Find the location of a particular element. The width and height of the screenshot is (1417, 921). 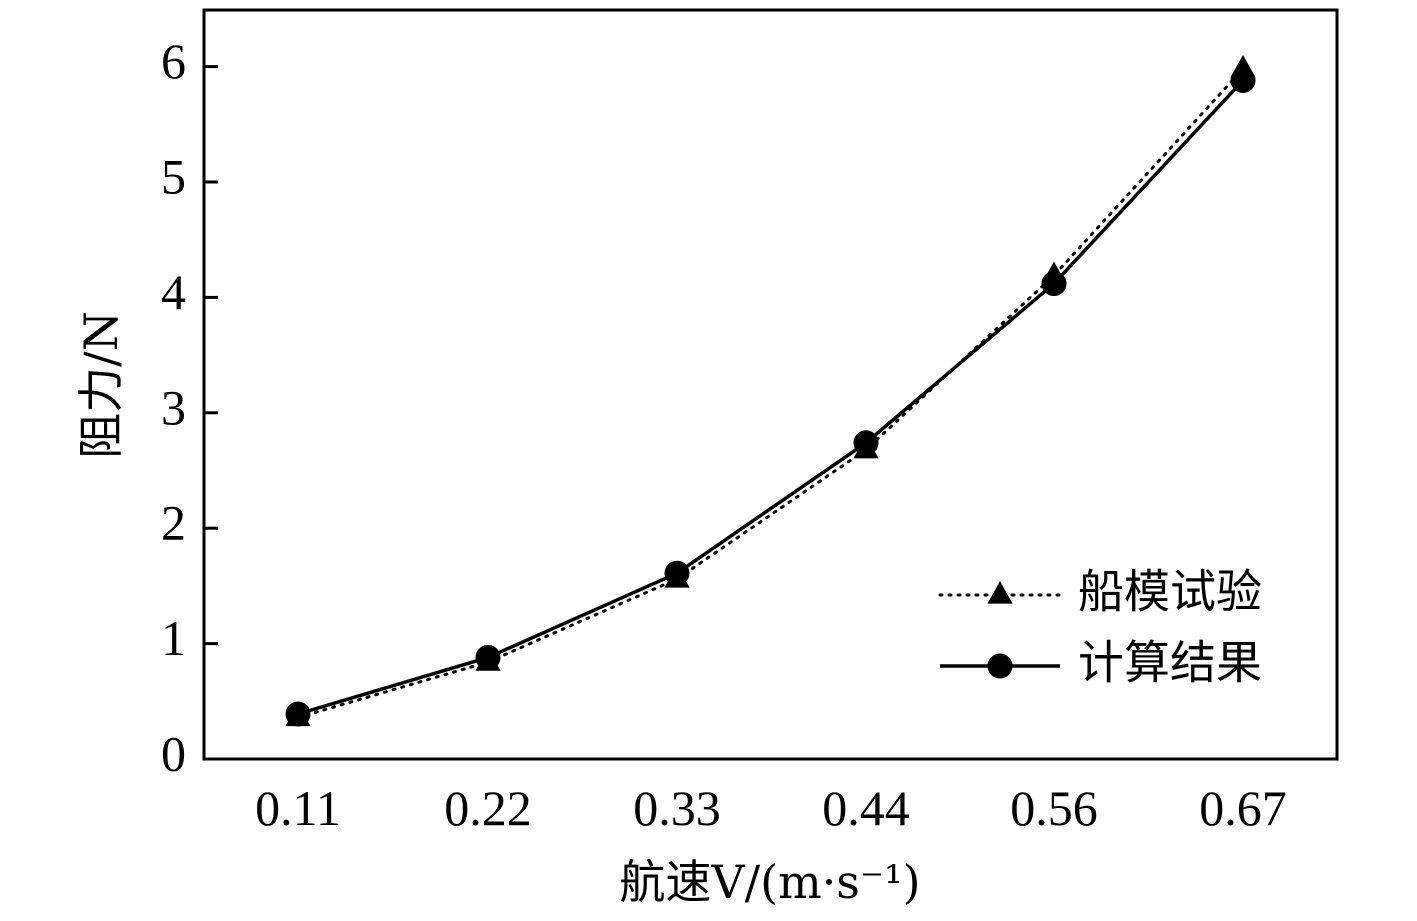

legend-entry: 船模试验 is located at coordinates (1100, 592).